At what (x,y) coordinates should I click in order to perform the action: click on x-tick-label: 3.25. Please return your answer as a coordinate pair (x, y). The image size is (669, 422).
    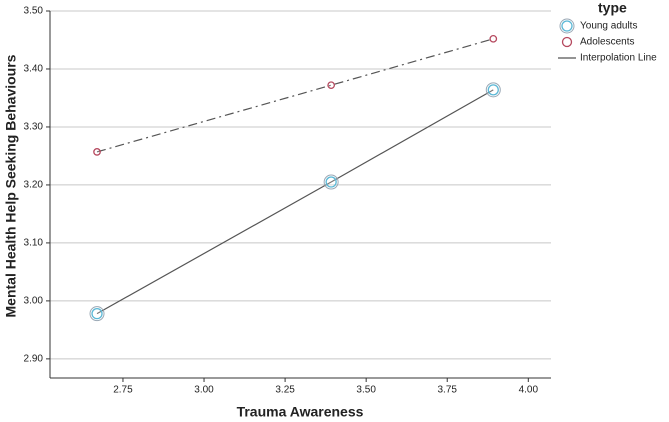
    Looking at the image, I should click on (285, 390).